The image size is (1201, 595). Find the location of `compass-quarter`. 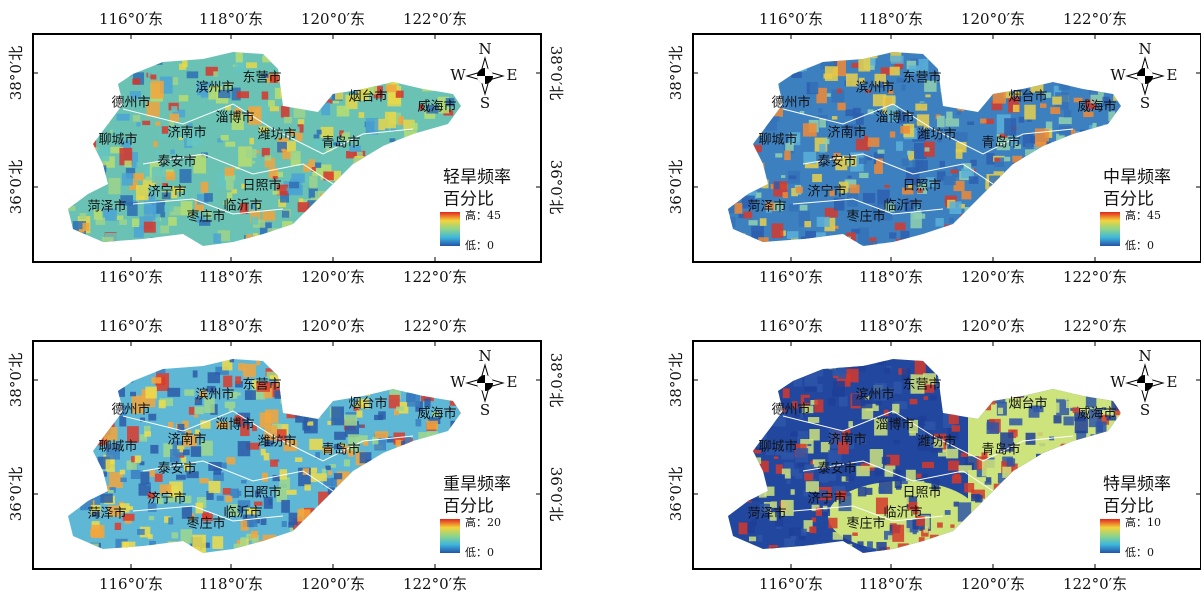

compass-quarter is located at coordinates (1145, 383).